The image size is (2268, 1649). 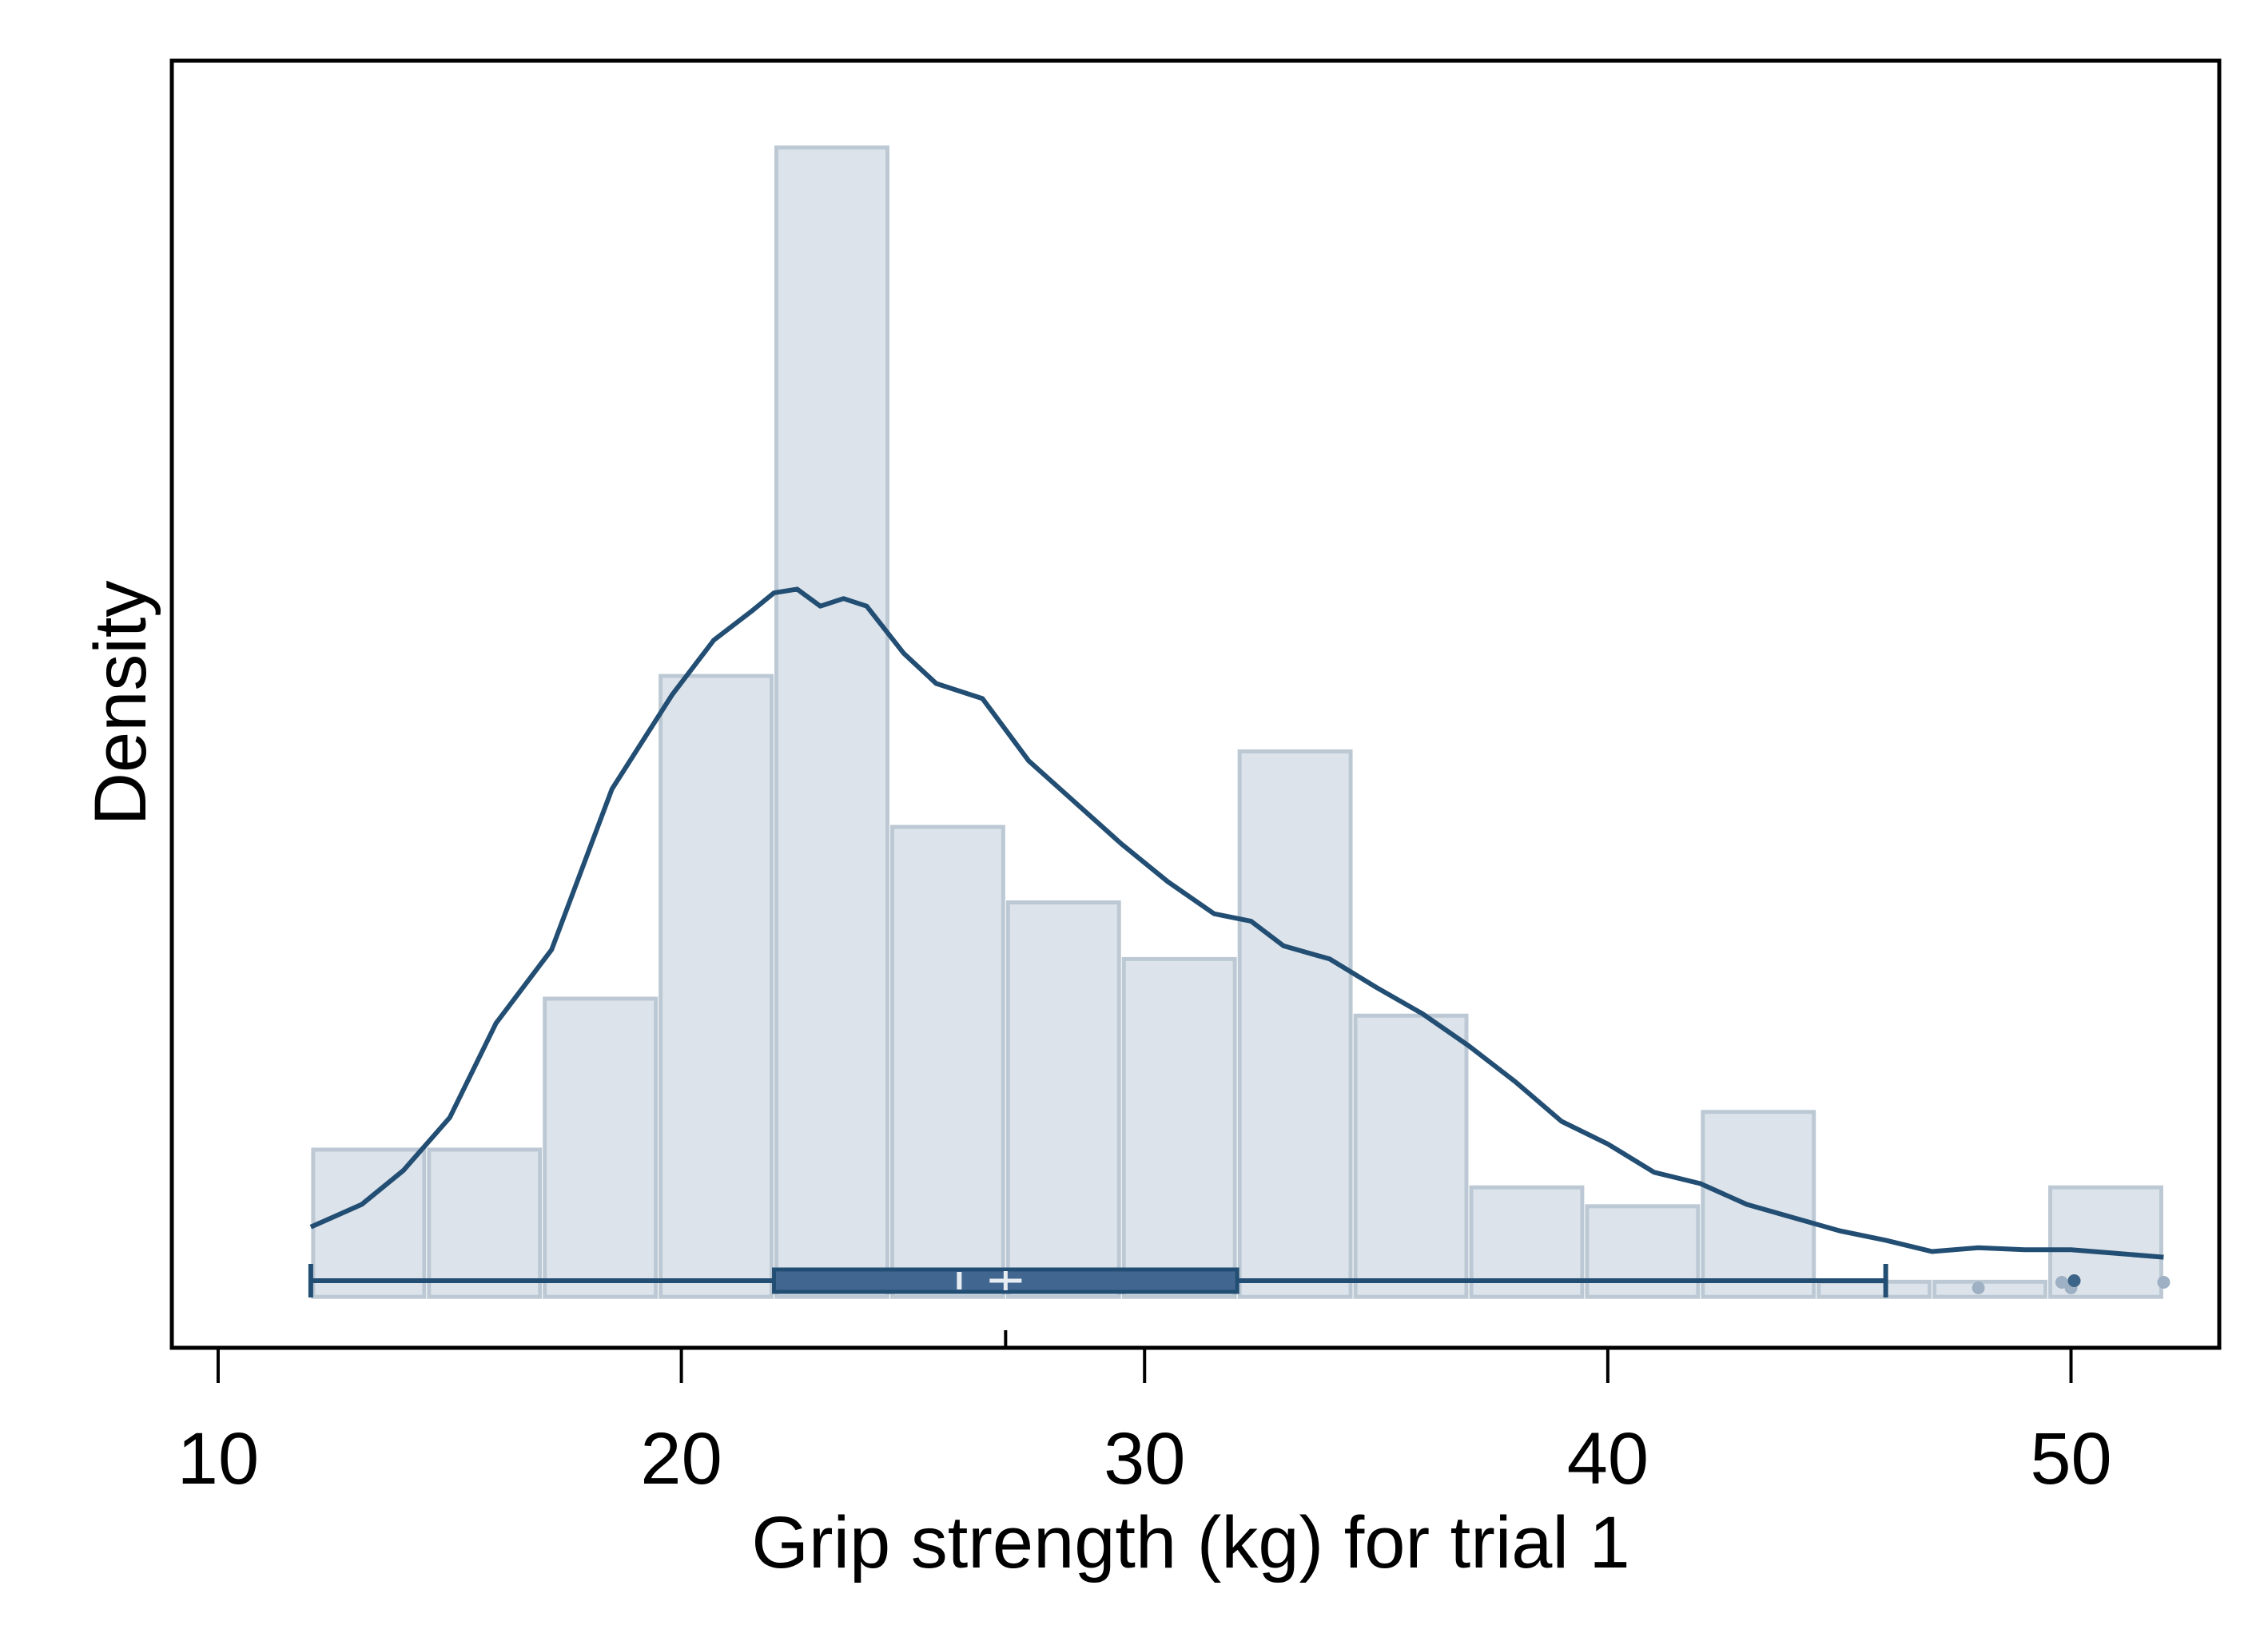 What do you see at coordinates (681, 1459) in the screenshot?
I see `x-tick-label: 20` at bounding box center [681, 1459].